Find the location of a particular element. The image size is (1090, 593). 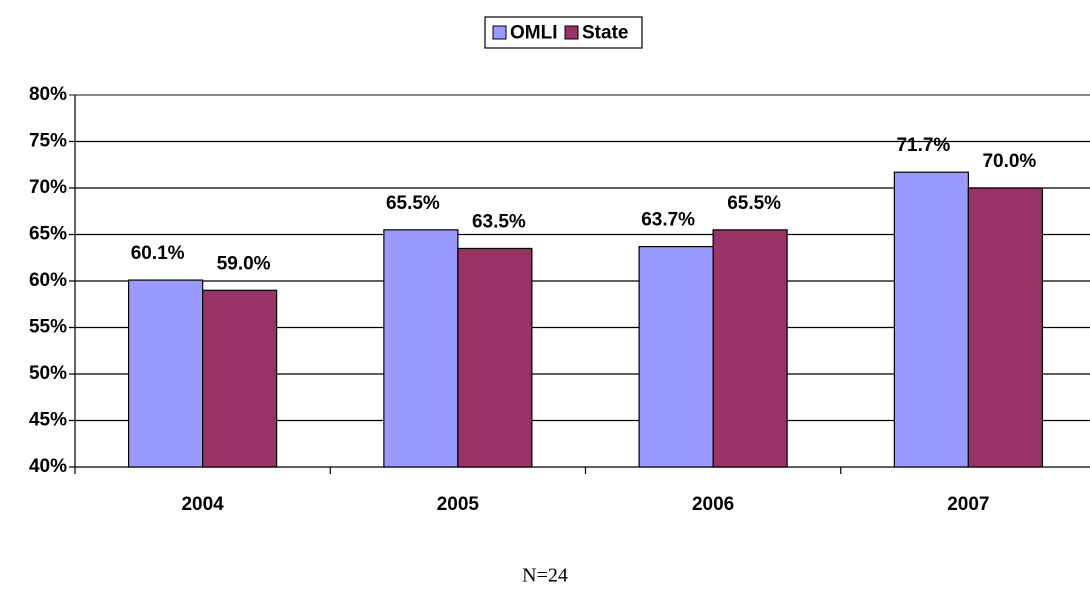

legend-label: State is located at coordinates (605, 33).